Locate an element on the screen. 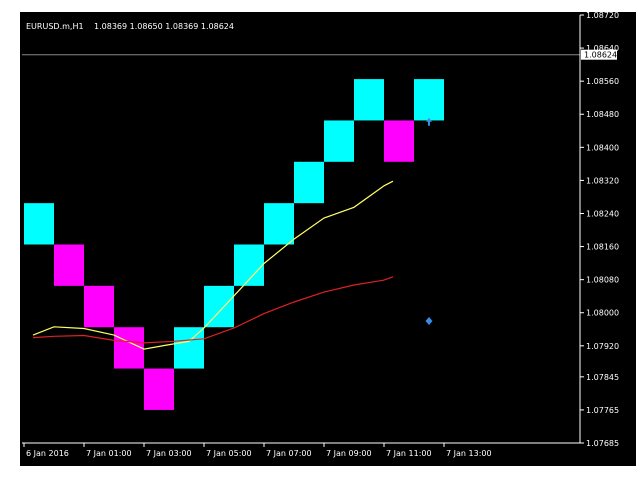  symbol-label: EURUSD.m,H1 is located at coordinates (55, 26).